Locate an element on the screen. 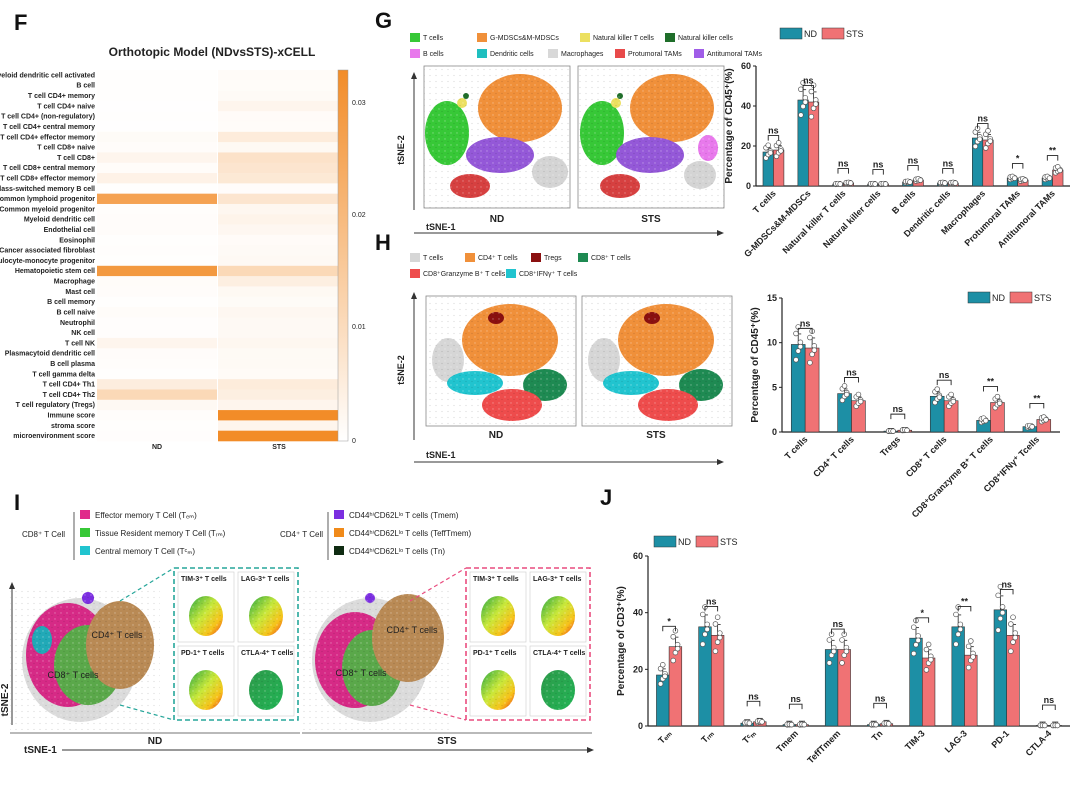 The width and height of the screenshot is (1080, 788). heatmap-row-label: T cell CD8+ naive is located at coordinates (66, 148).